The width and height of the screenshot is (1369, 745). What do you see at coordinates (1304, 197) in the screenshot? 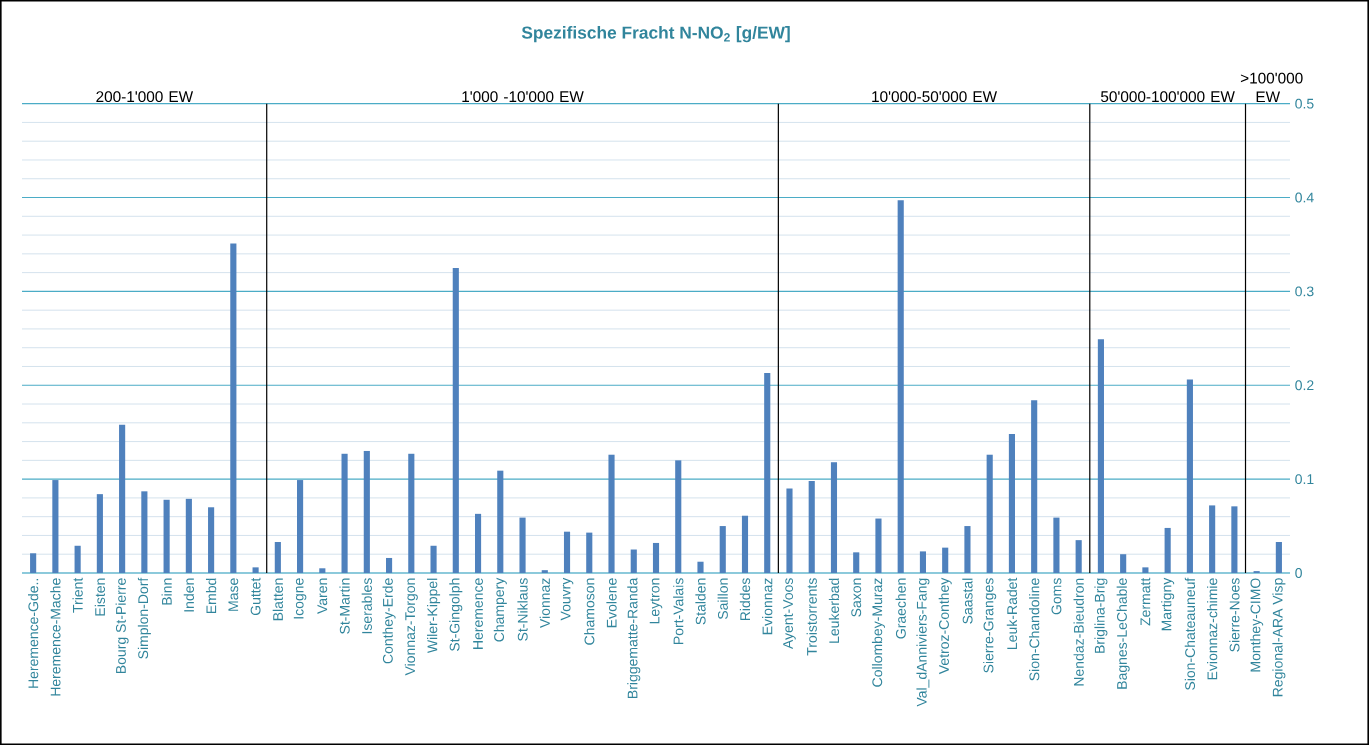
I see `y-tick-label: 0.4` at bounding box center [1304, 197].